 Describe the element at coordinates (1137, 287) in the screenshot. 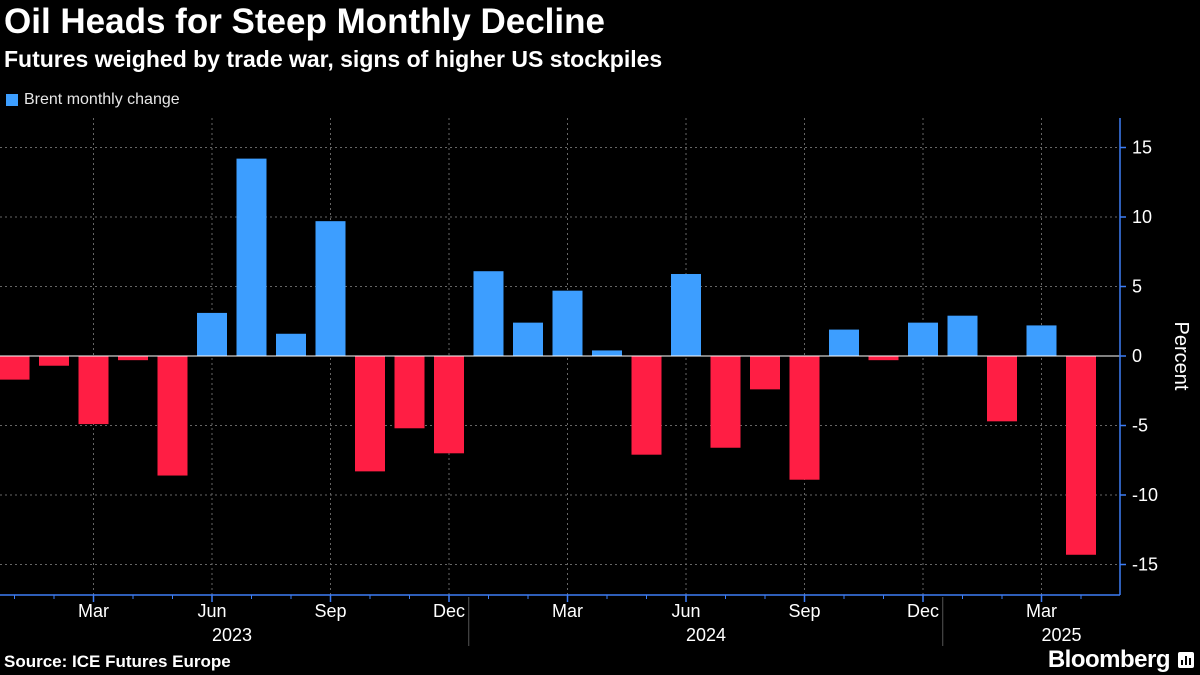

I see `y-tick-label: 5` at that location.